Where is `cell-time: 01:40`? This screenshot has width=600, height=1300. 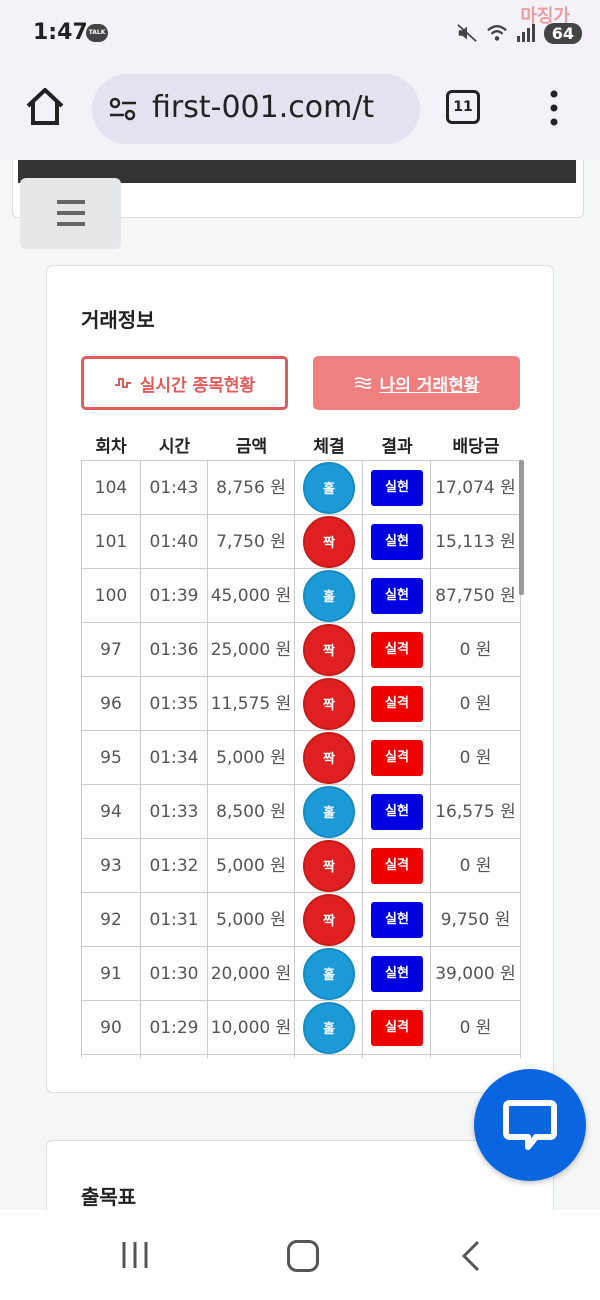 cell-time: 01:40 is located at coordinates (174, 542).